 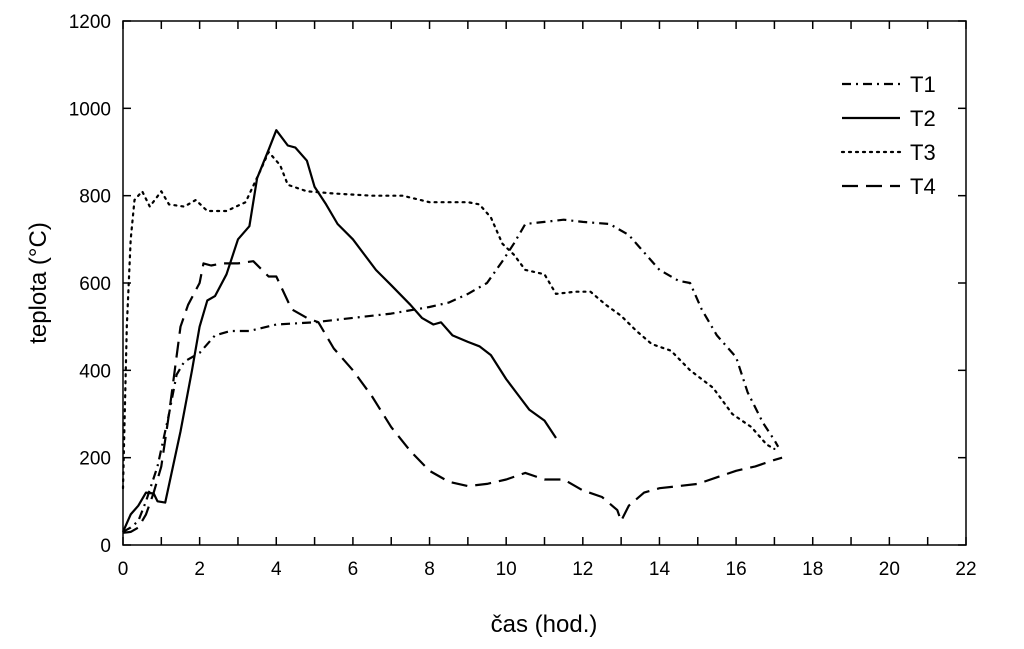 What do you see at coordinates (95, 197) in the screenshot?
I see `y-tick-label: 800` at bounding box center [95, 197].